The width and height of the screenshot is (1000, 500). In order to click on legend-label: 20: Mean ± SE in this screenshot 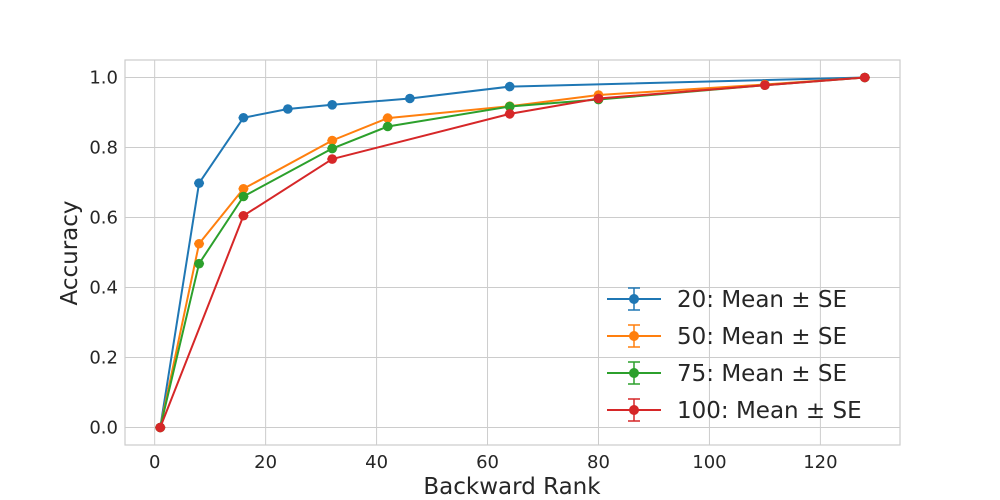, I will do `click(762, 300)`.